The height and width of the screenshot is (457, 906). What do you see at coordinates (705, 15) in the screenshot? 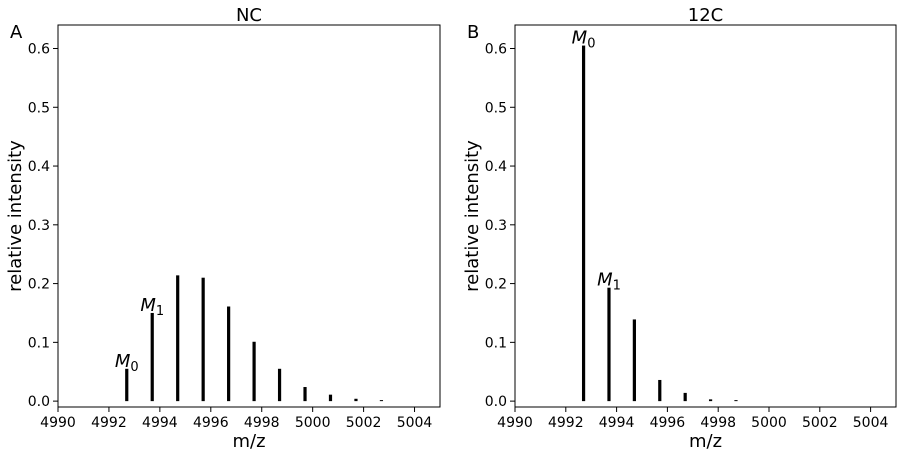
I see `panel-title: 12C` at bounding box center [705, 15].